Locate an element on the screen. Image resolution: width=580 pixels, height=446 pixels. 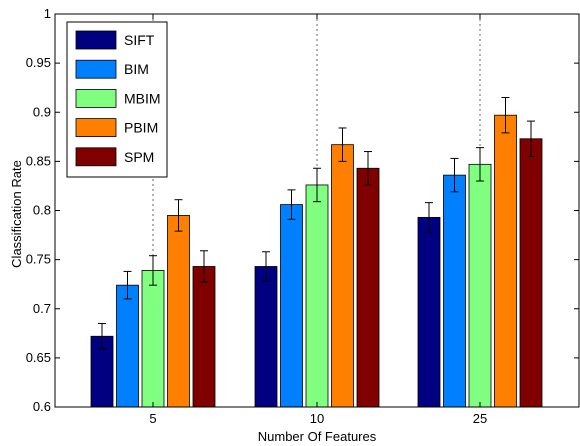
legend-swatch-spm is located at coordinates (96, 157).